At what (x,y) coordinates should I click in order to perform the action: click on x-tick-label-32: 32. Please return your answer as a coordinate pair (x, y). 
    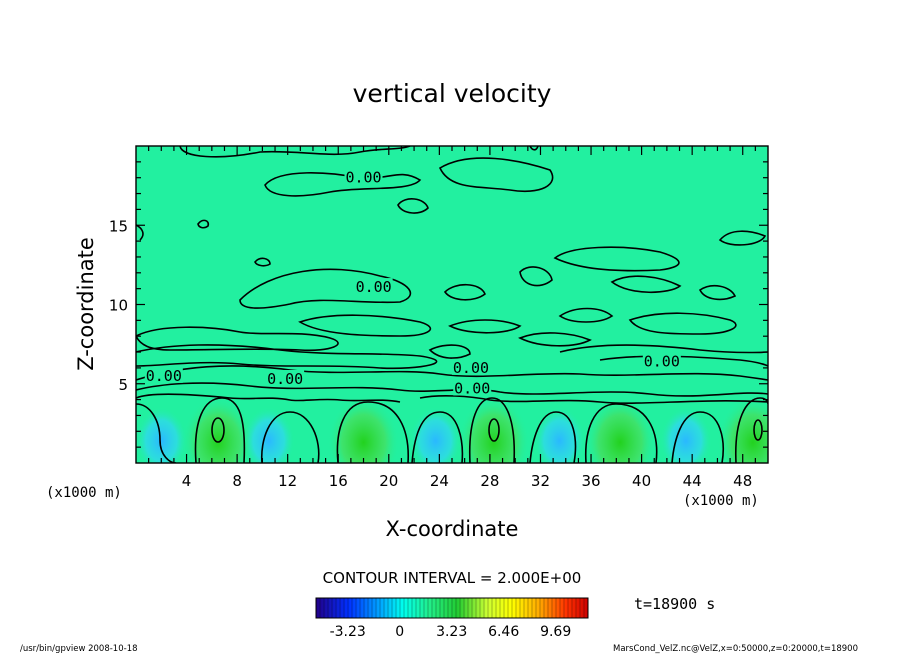
    Looking at the image, I should click on (540, 481).